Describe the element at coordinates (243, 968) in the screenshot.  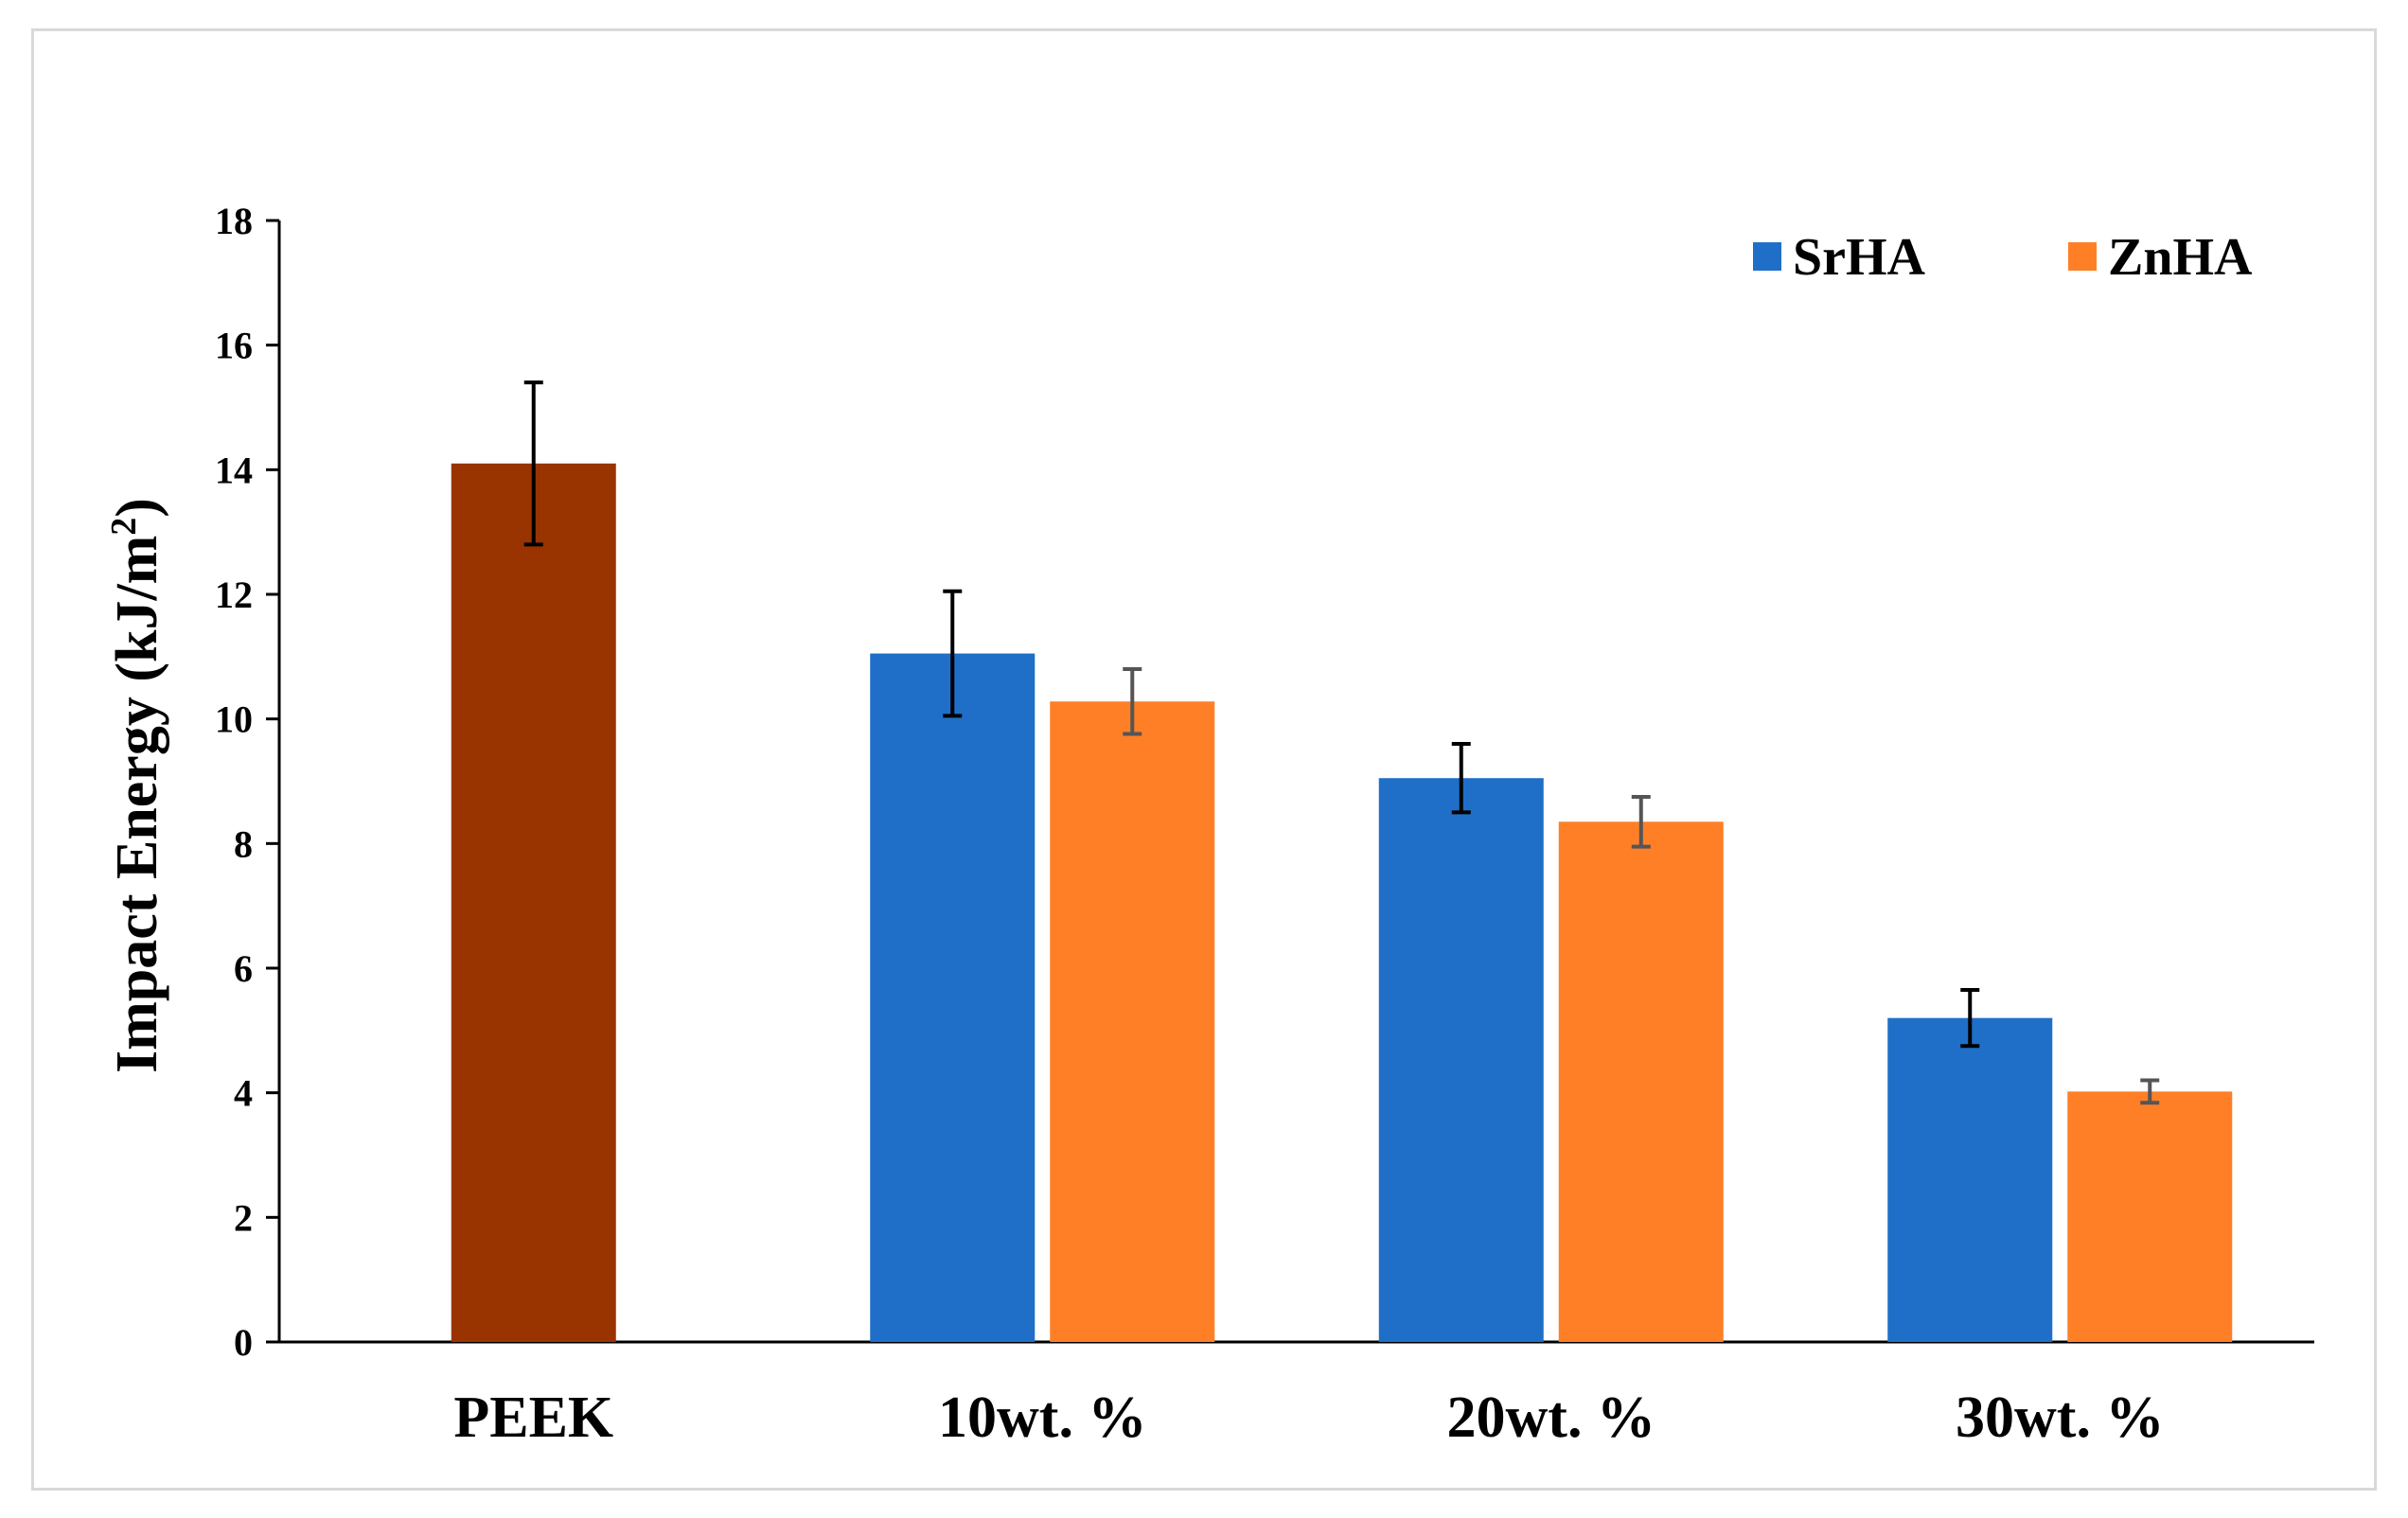
I see `y-tick-label-6: 6` at that location.